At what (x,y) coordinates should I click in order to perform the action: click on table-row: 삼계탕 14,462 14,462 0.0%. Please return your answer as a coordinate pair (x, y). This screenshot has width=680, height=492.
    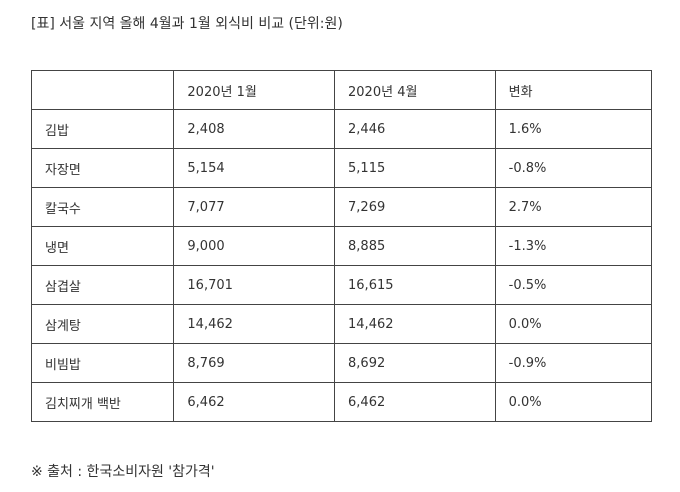
    Looking at the image, I should click on (341, 324).